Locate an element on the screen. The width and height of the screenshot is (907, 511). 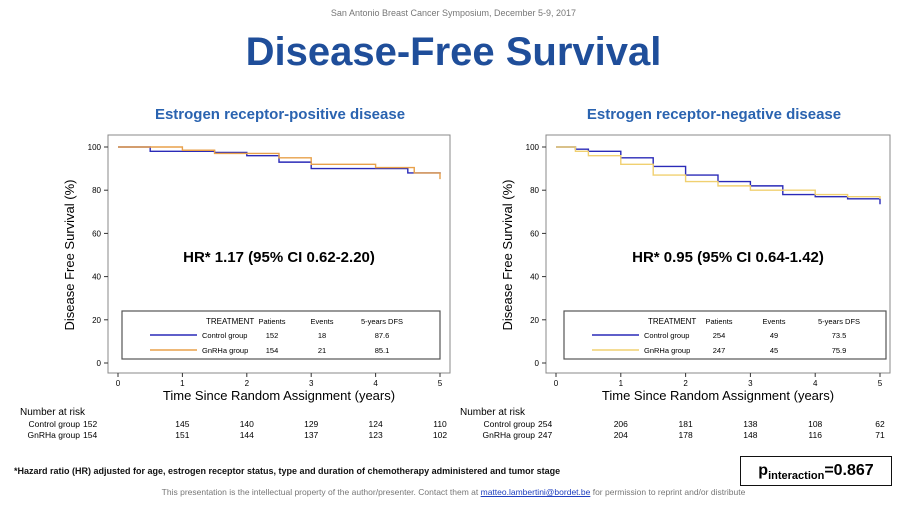
risk-value: 151 is located at coordinates (182, 435).